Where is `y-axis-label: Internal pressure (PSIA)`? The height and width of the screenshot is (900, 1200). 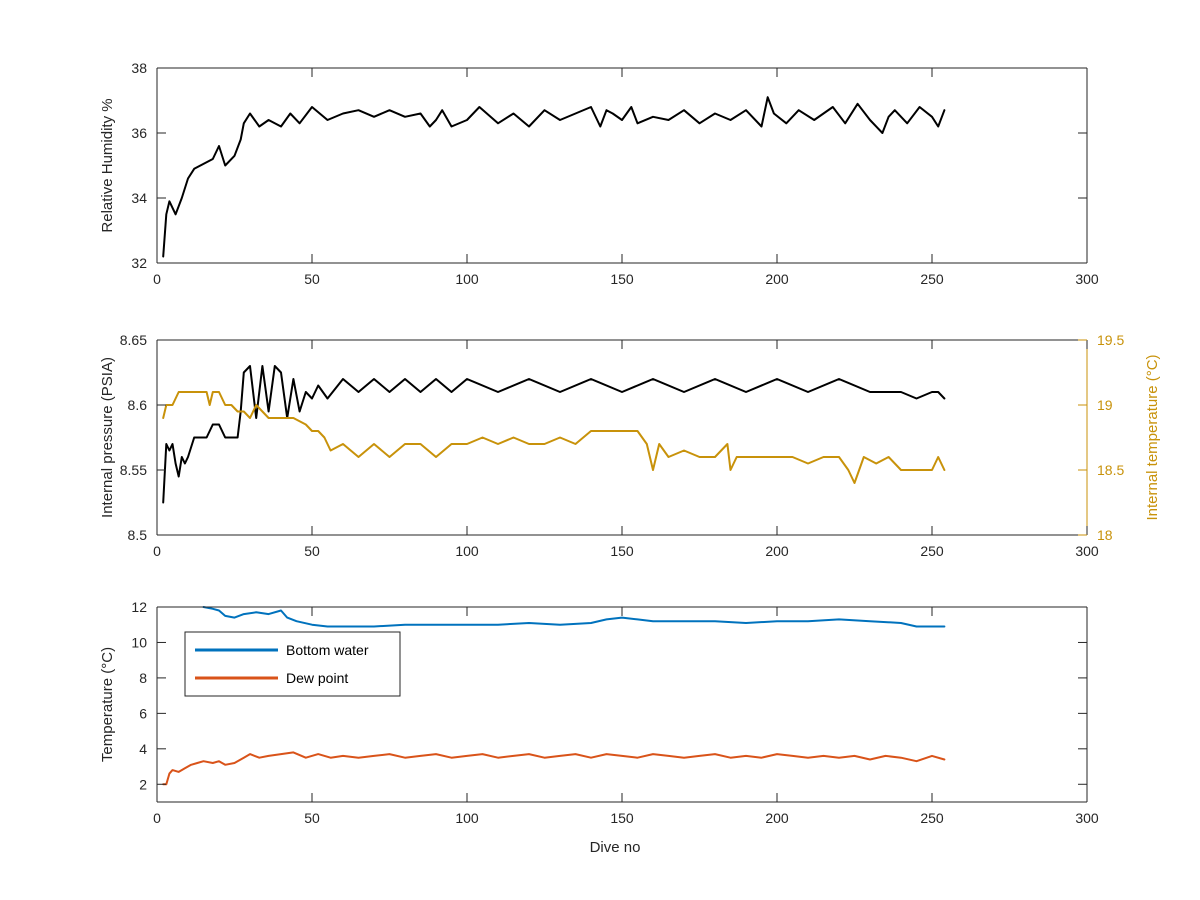 y-axis-label: Internal pressure (PSIA) is located at coordinates (107, 437).